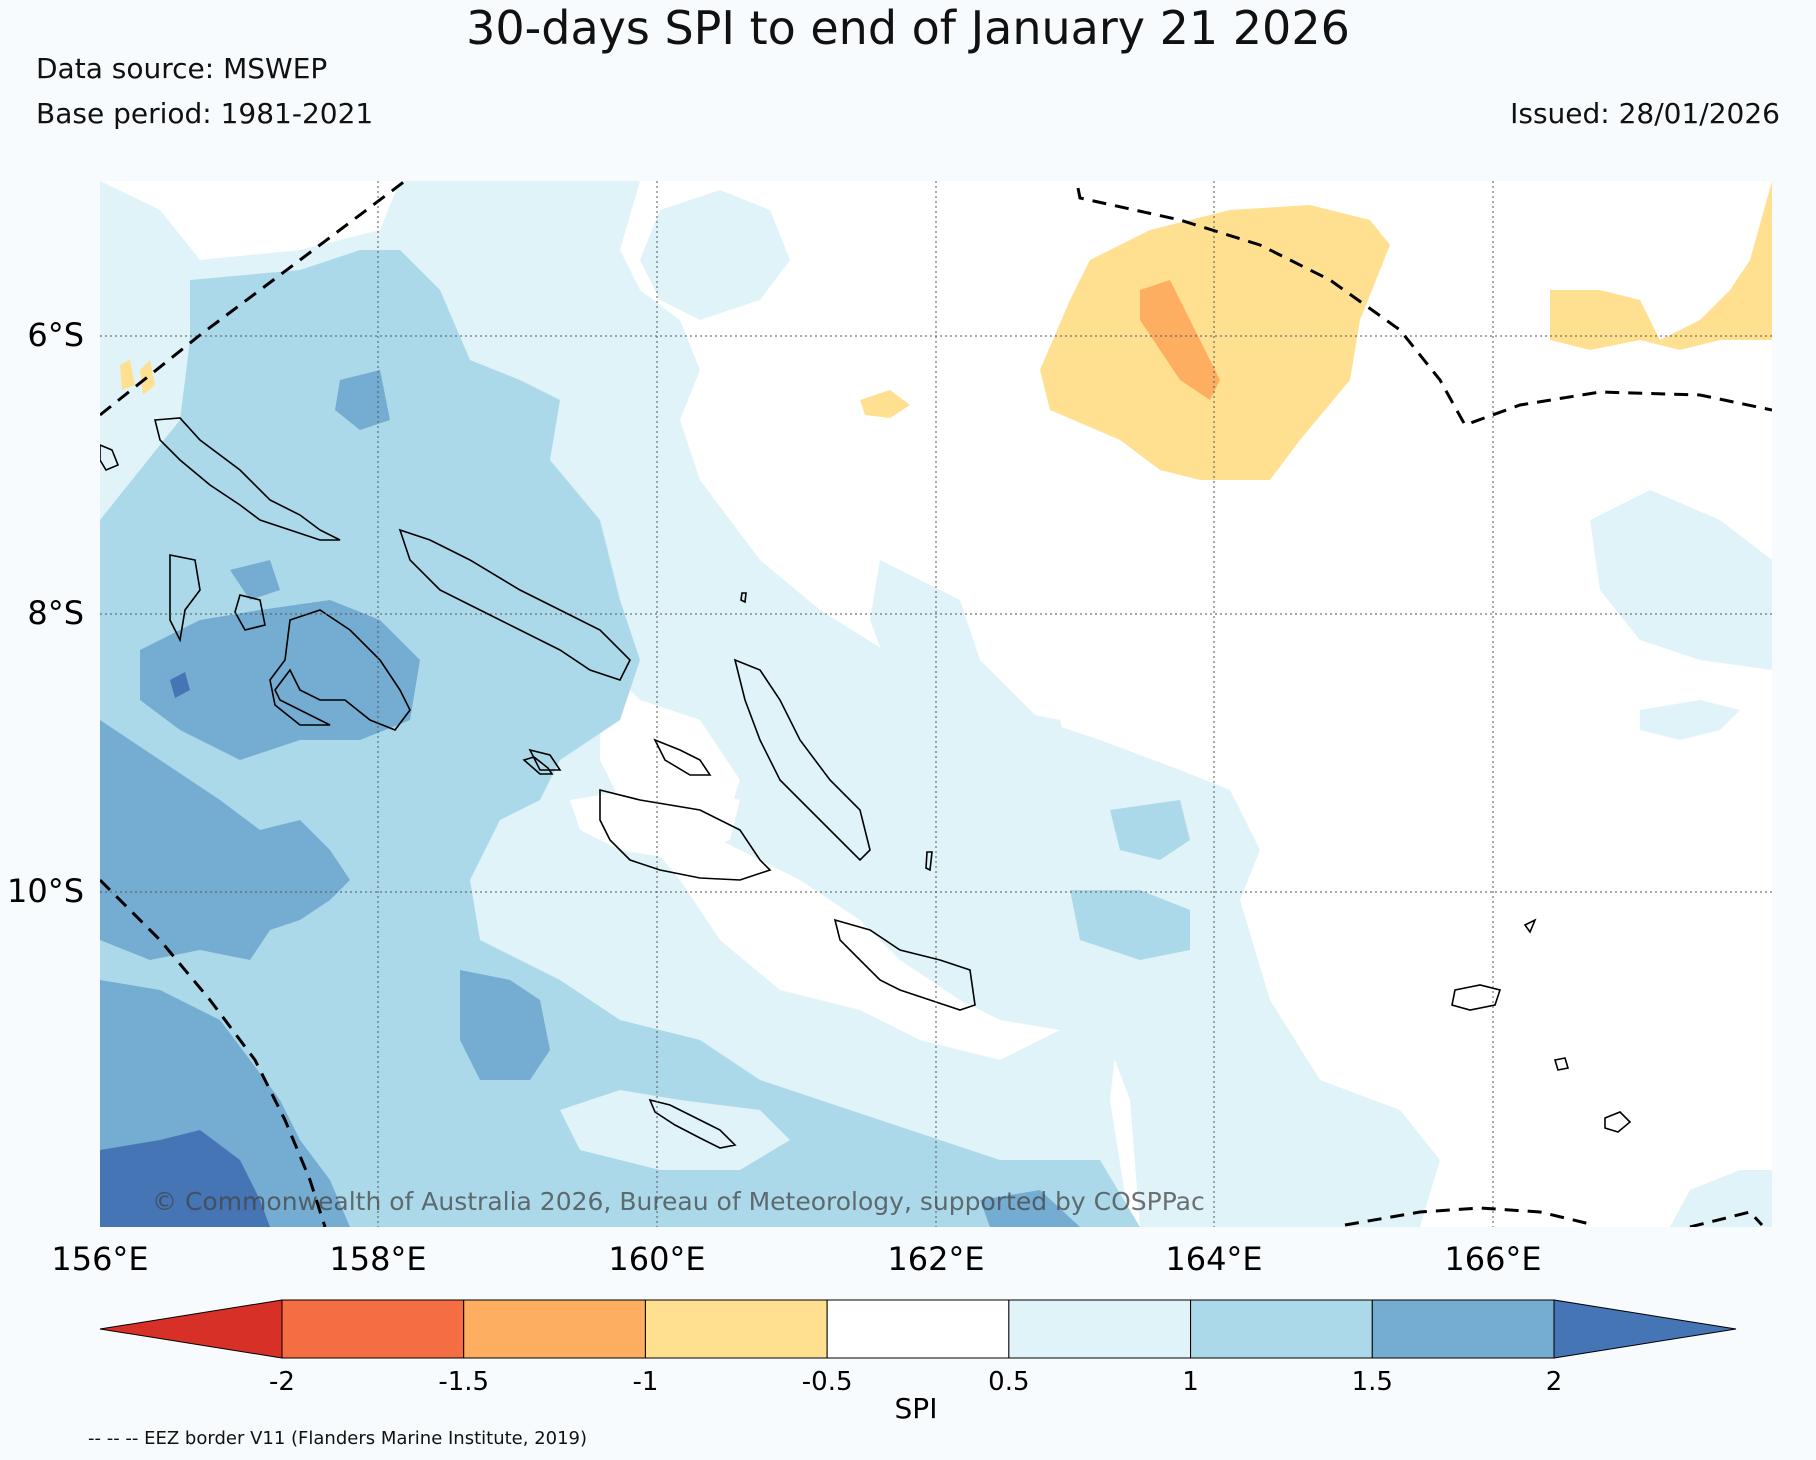  What do you see at coordinates (127, 375) in the screenshot?
I see `spi-area-slightly-dry-w` at bounding box center [127, 375].